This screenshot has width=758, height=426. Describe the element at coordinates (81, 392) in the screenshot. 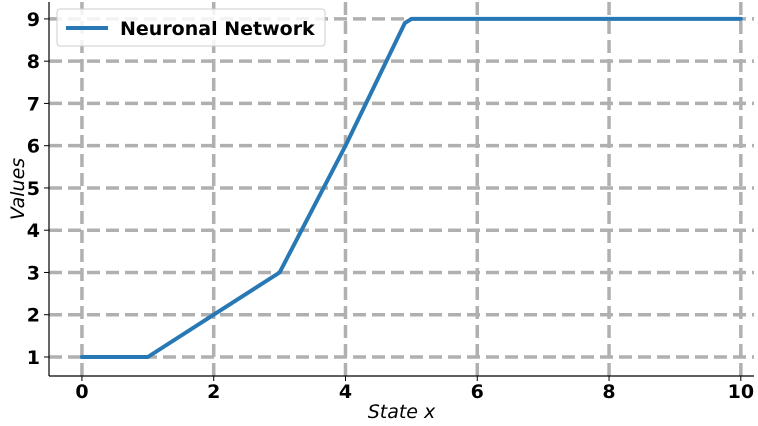

I see `x-tick-label: 0` at that location.